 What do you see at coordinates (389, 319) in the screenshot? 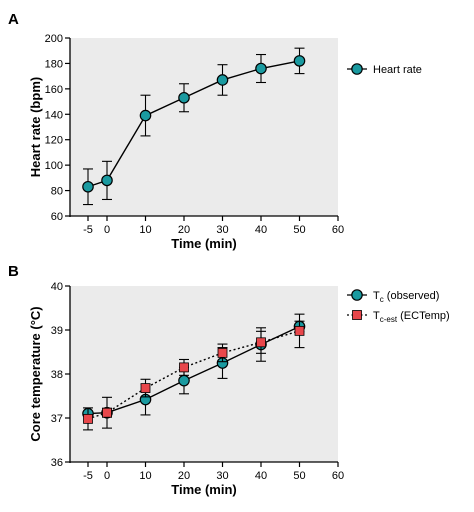
I see `legend-label-subscript: c-est` at bounding box center [389, 319].